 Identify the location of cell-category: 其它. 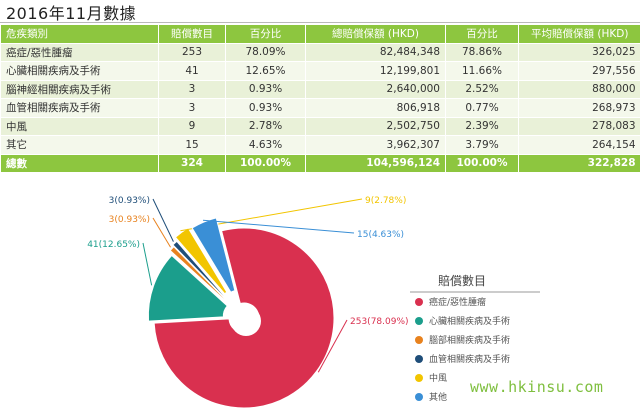
(79, 145).